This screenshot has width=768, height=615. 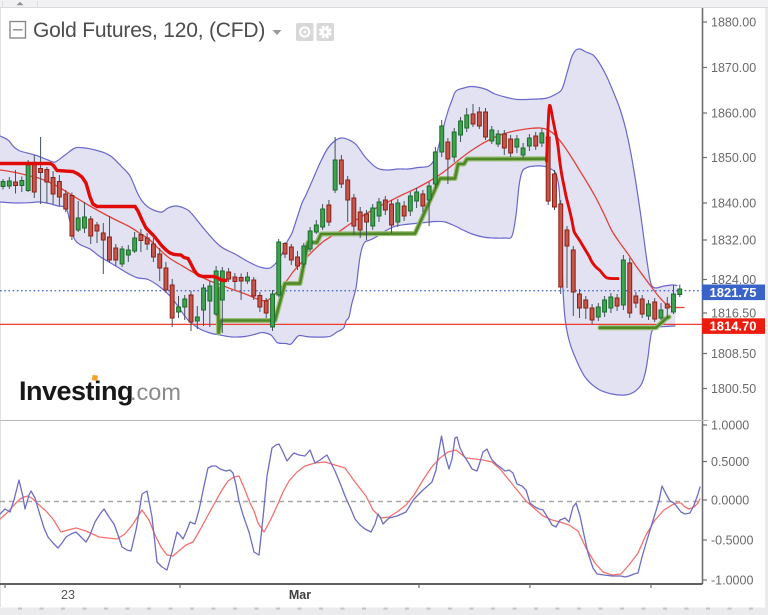 What do you see at coordinates (733, 241) in the screenshot?
I see `svg-text: 1832.00` at bounding box center [733, 241].